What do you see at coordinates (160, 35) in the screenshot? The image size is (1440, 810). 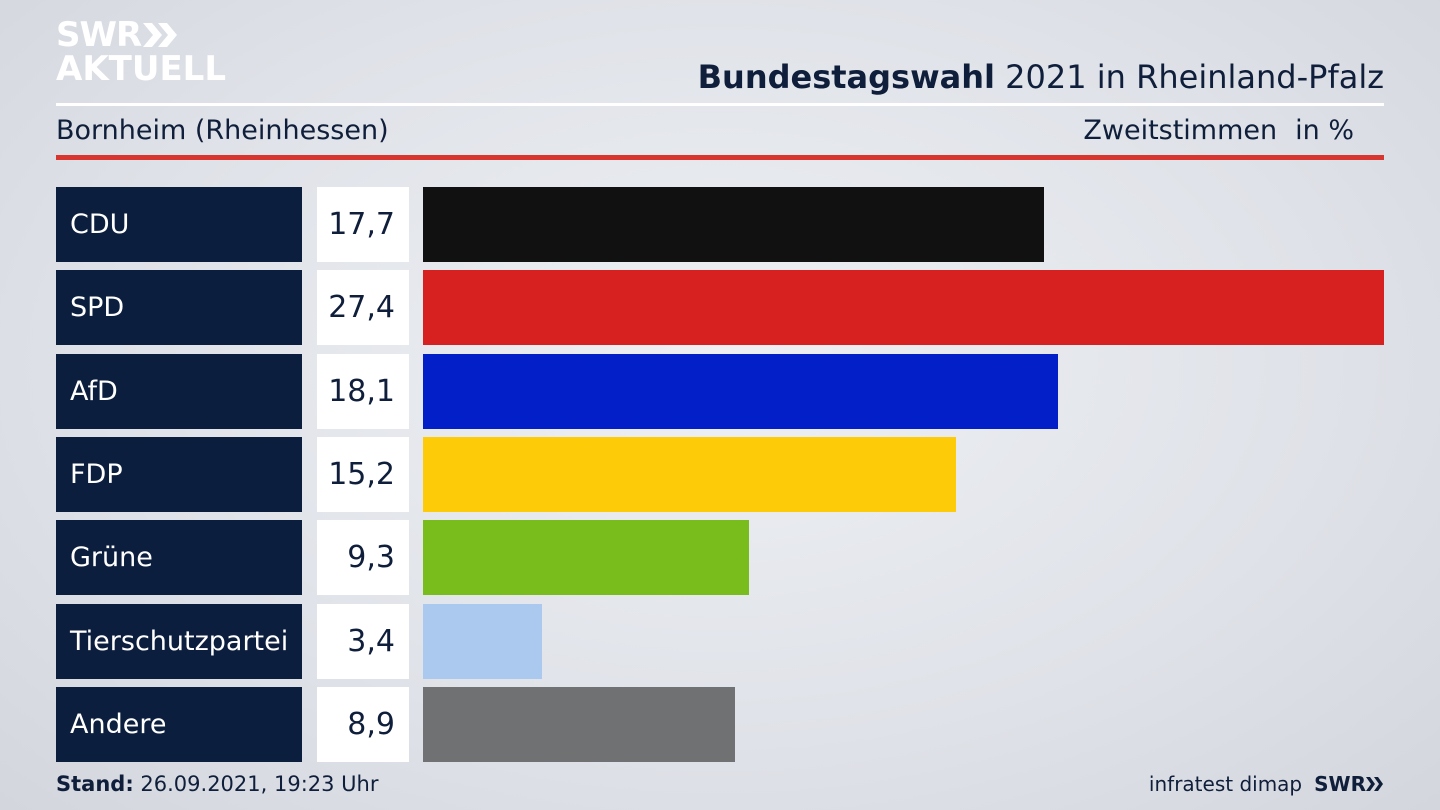 I see `logo-chevrons-icon` at bounding box center [160, 35].